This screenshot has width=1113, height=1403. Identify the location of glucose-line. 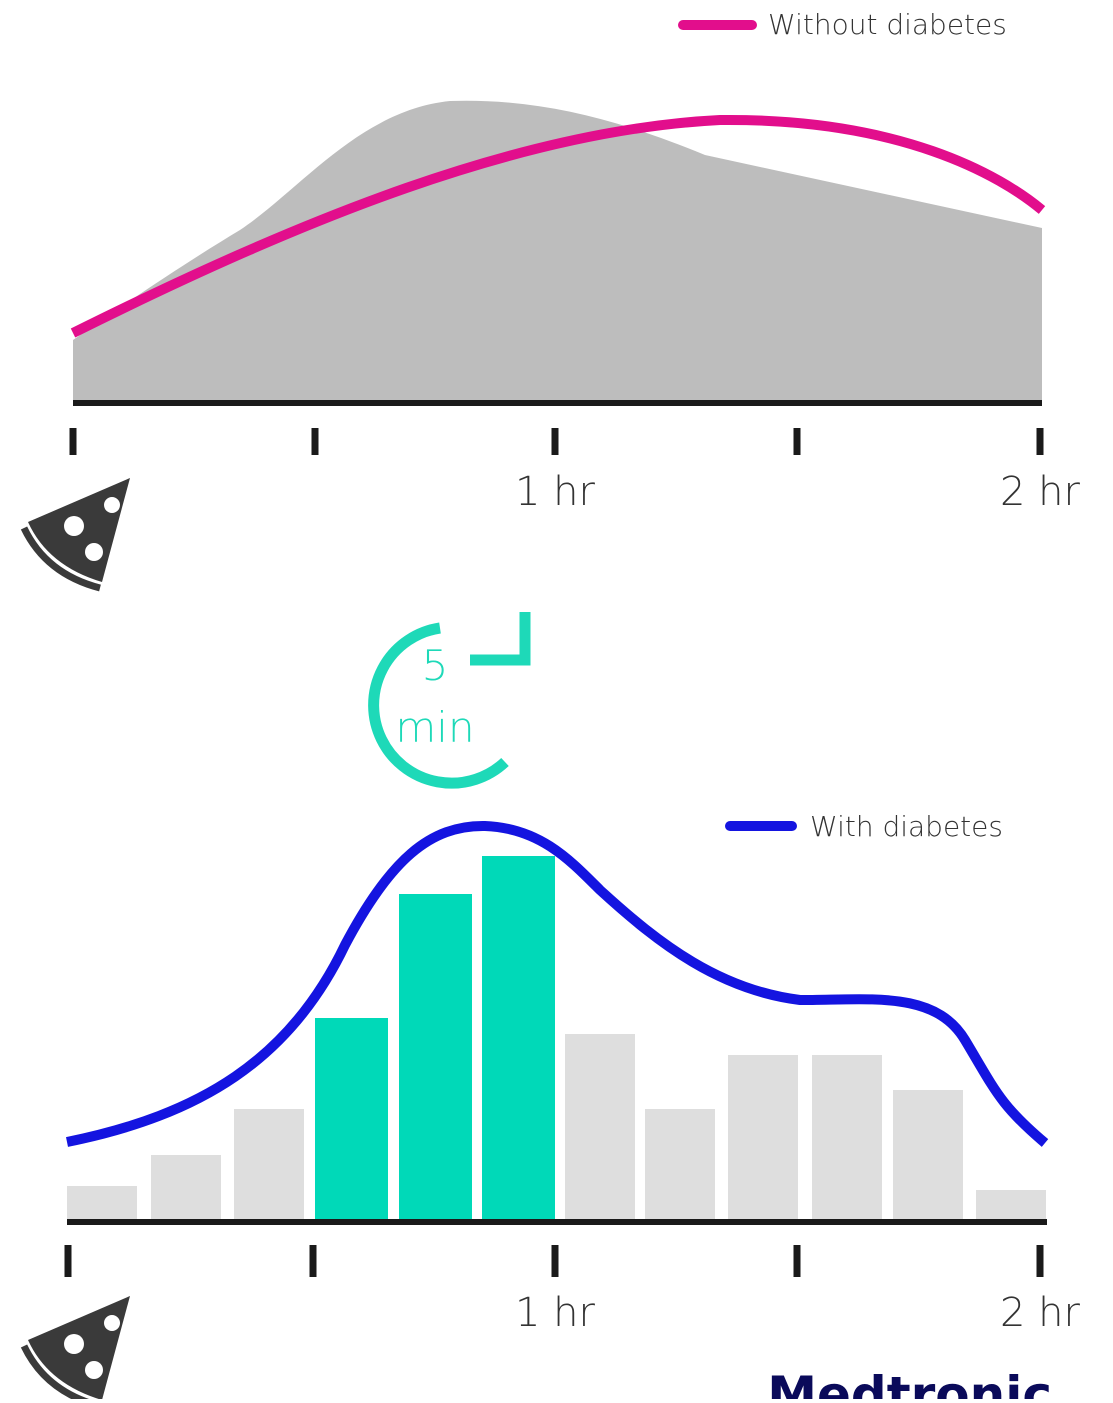
(558, 226).